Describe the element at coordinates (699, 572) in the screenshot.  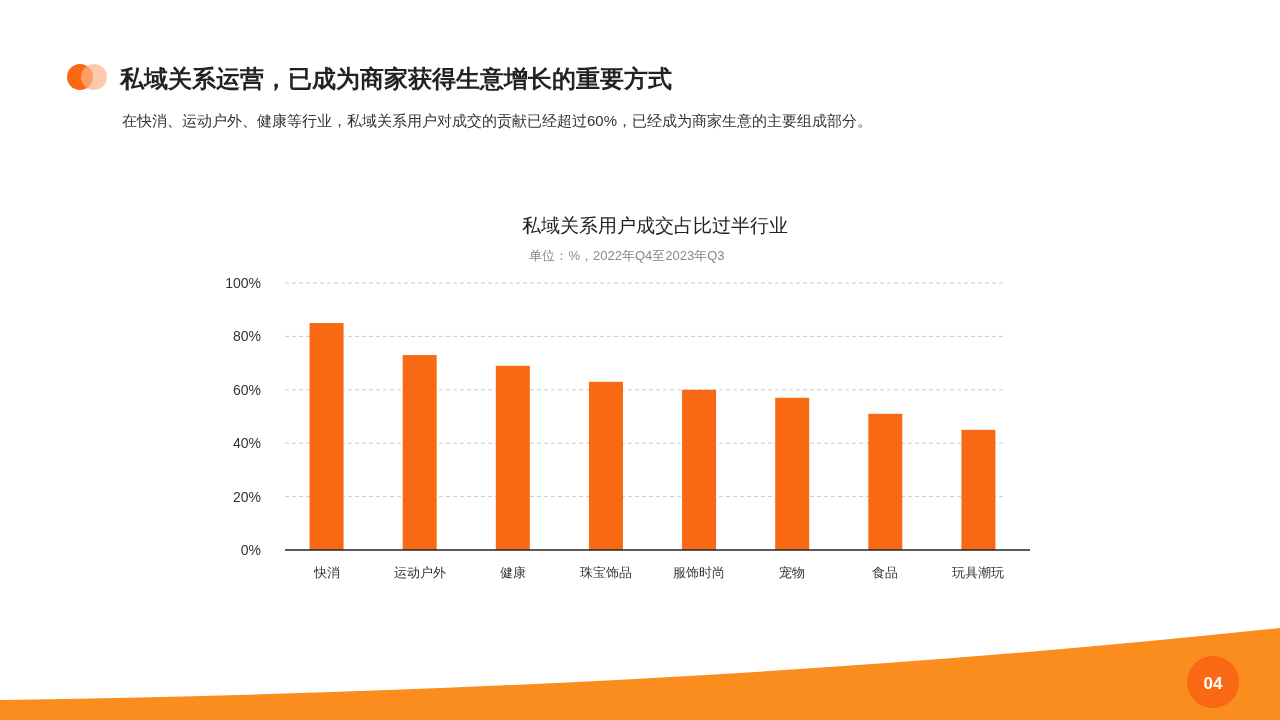
I see `x-tick-label: 服饰时尚` at that location.